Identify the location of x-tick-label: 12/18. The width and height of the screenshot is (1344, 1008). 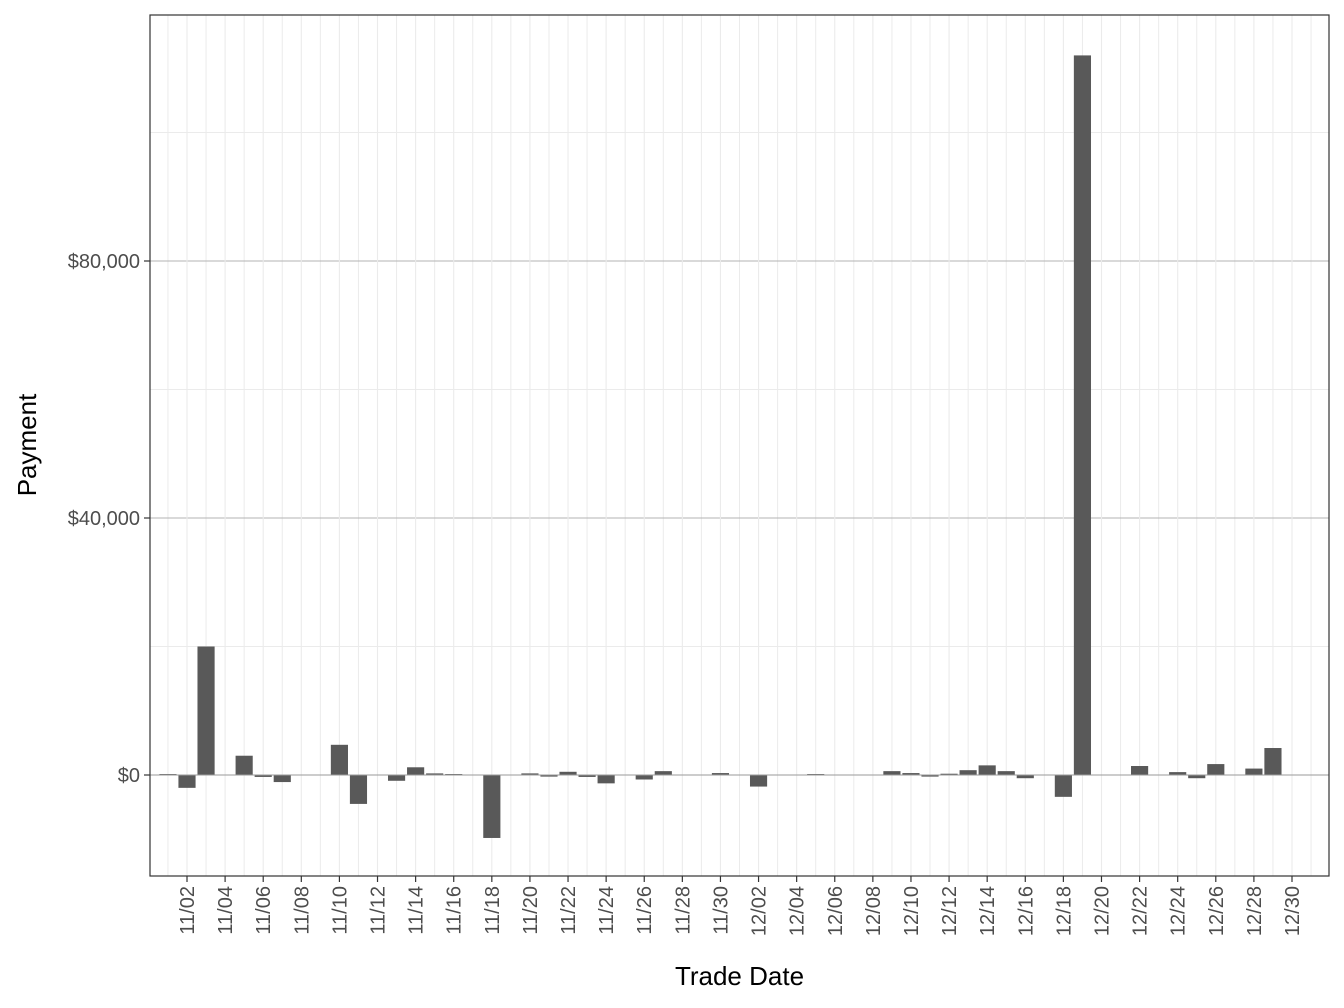
(1064, 911).